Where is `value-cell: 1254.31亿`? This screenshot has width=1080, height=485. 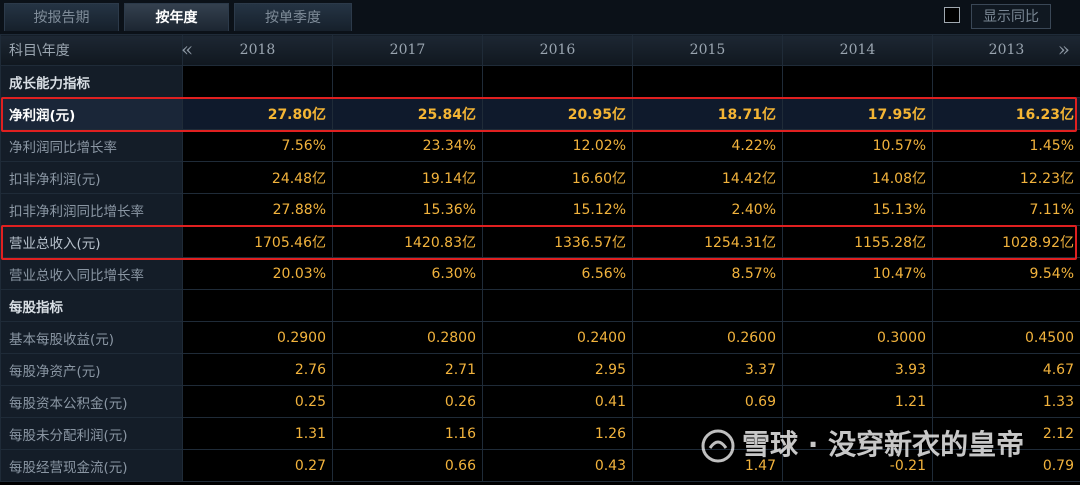 value-cell: 1254.31亿 is located at coordinates (707, 241).